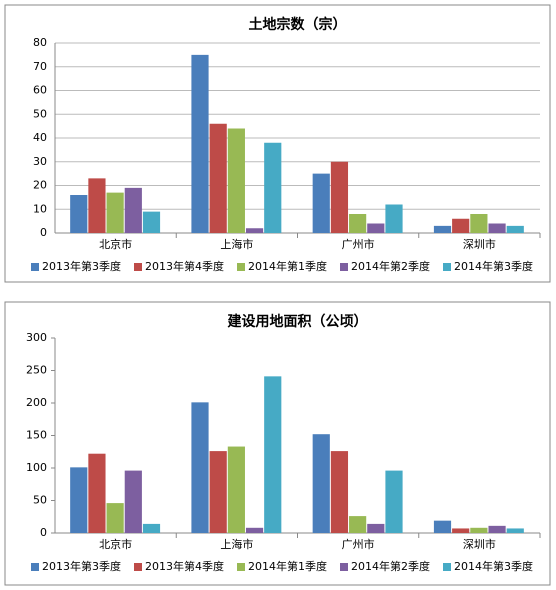  What do you see at coordinates (298, 24) in the screenshot?
I see `chart-title: 土地宗数（宗）` at bounding box center [298, 24].